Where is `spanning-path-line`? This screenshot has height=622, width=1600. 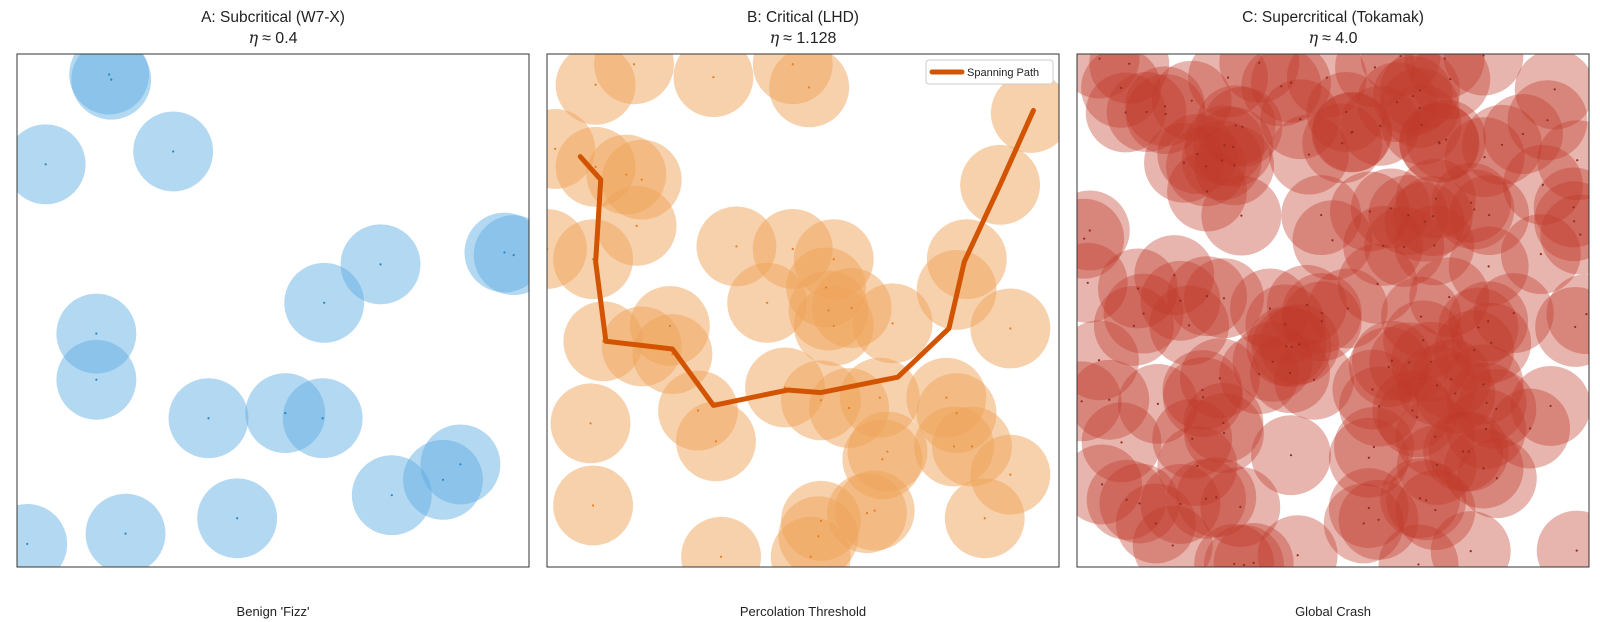
spanning-path-line is located at coordinates (806, 257).